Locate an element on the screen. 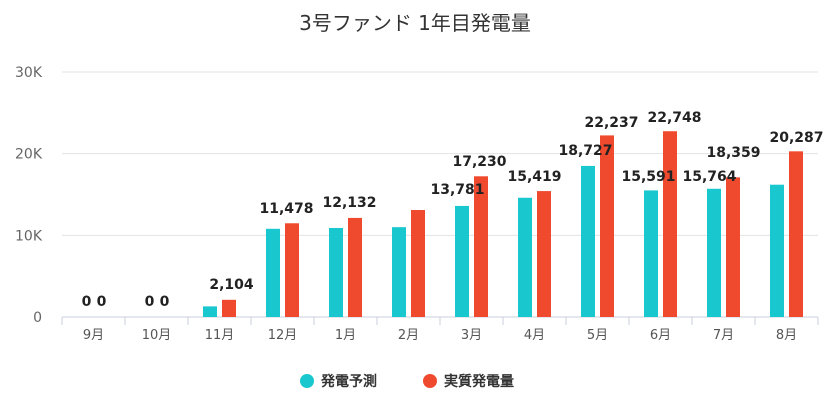  x-tick-label: 7月 is located at coordinates (723, 335).